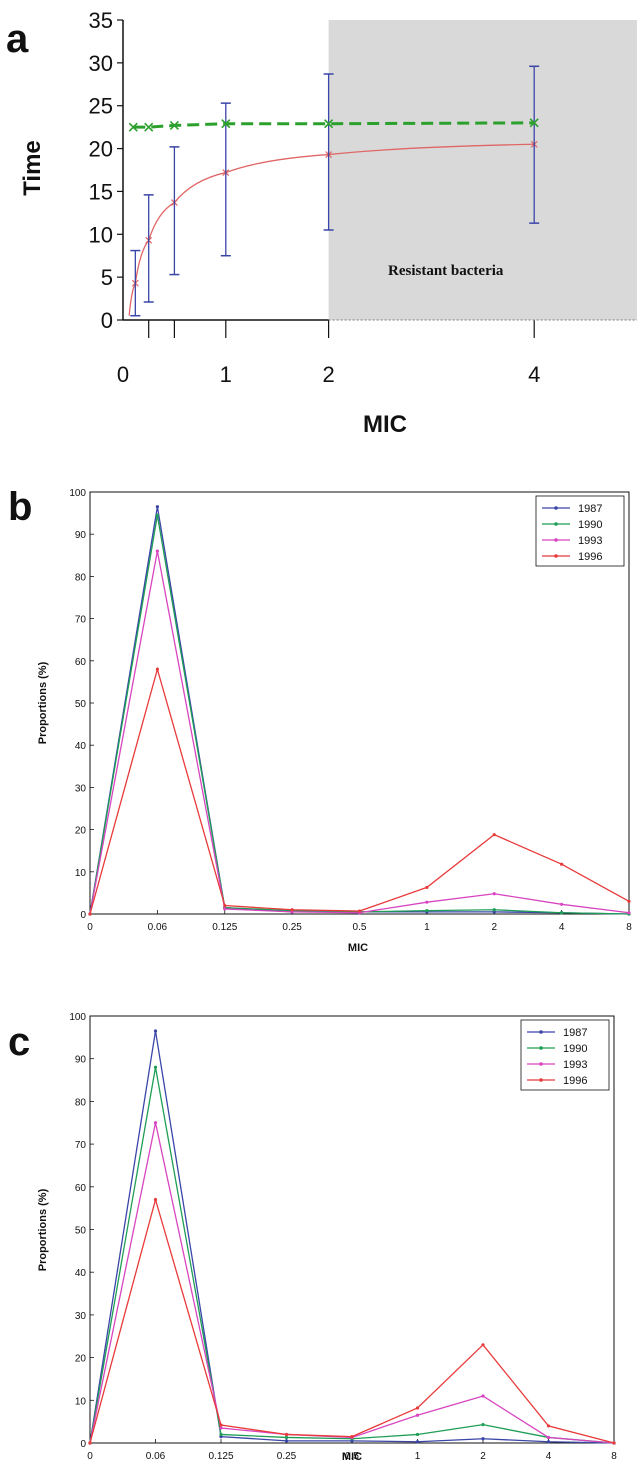  What do you see at coordinates (101, 234) in the screenshot?
I see `y-tick-label: 10` at bounding box center [101, 234].